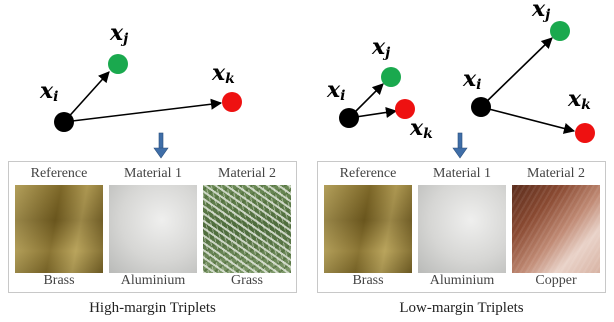  Describe the element at coordinates (391, 77) in the screenshot. I see `node-xj-right-a` at that location.